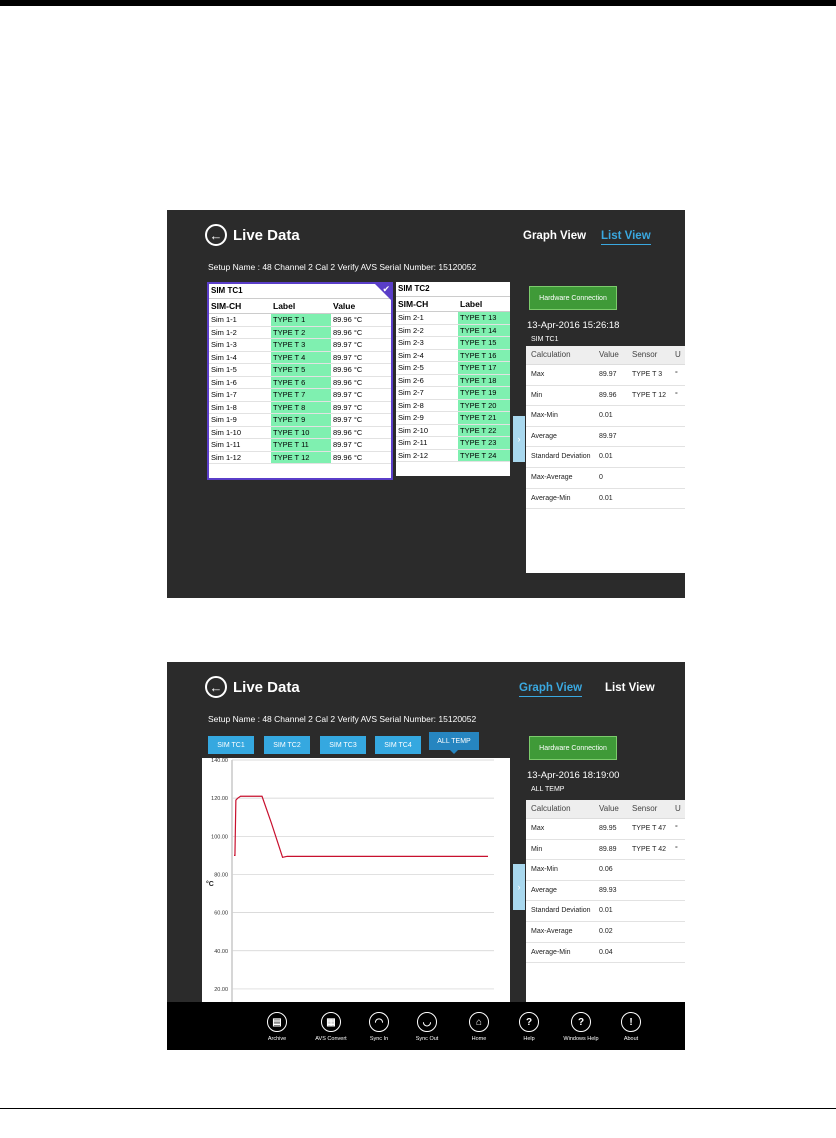  I want to click on toolbar-button-help: ? Help, so click(529, 1027).